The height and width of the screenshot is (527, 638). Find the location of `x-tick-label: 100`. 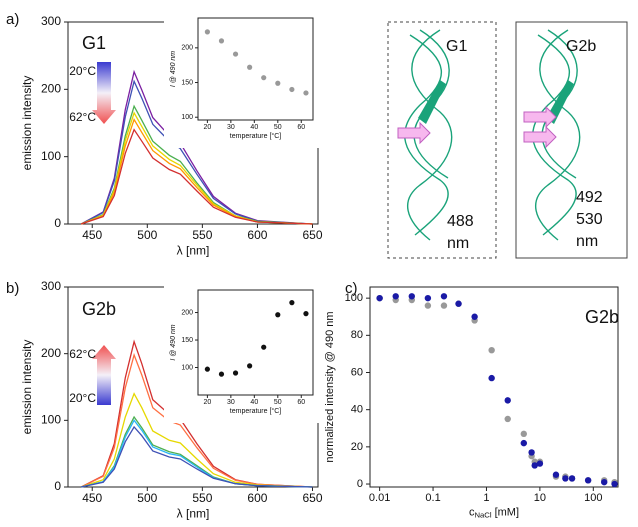

x-tick-label: 100 is located at coordinates (593, 498).